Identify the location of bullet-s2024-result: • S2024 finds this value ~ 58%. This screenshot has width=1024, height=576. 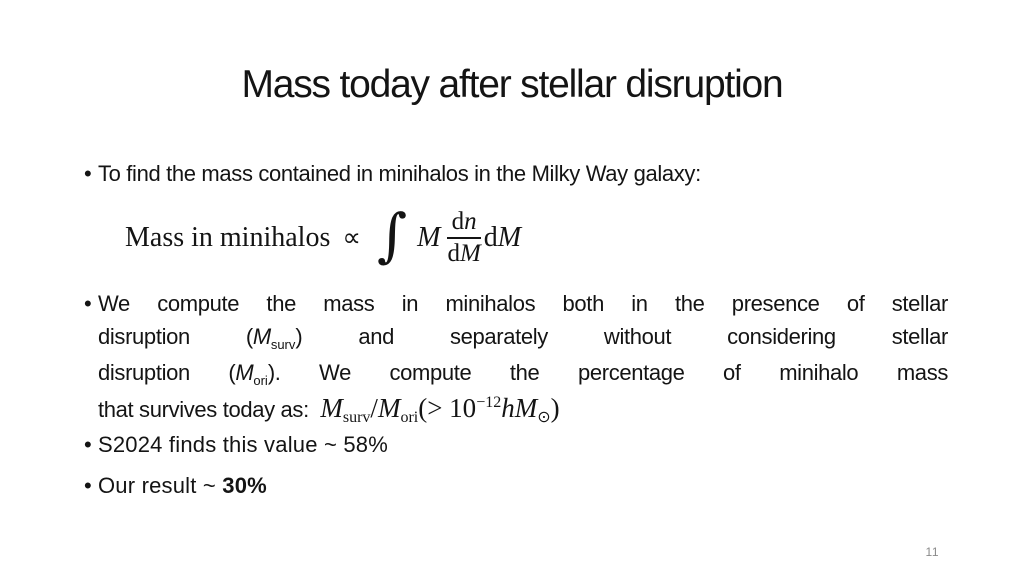
(236, 444).